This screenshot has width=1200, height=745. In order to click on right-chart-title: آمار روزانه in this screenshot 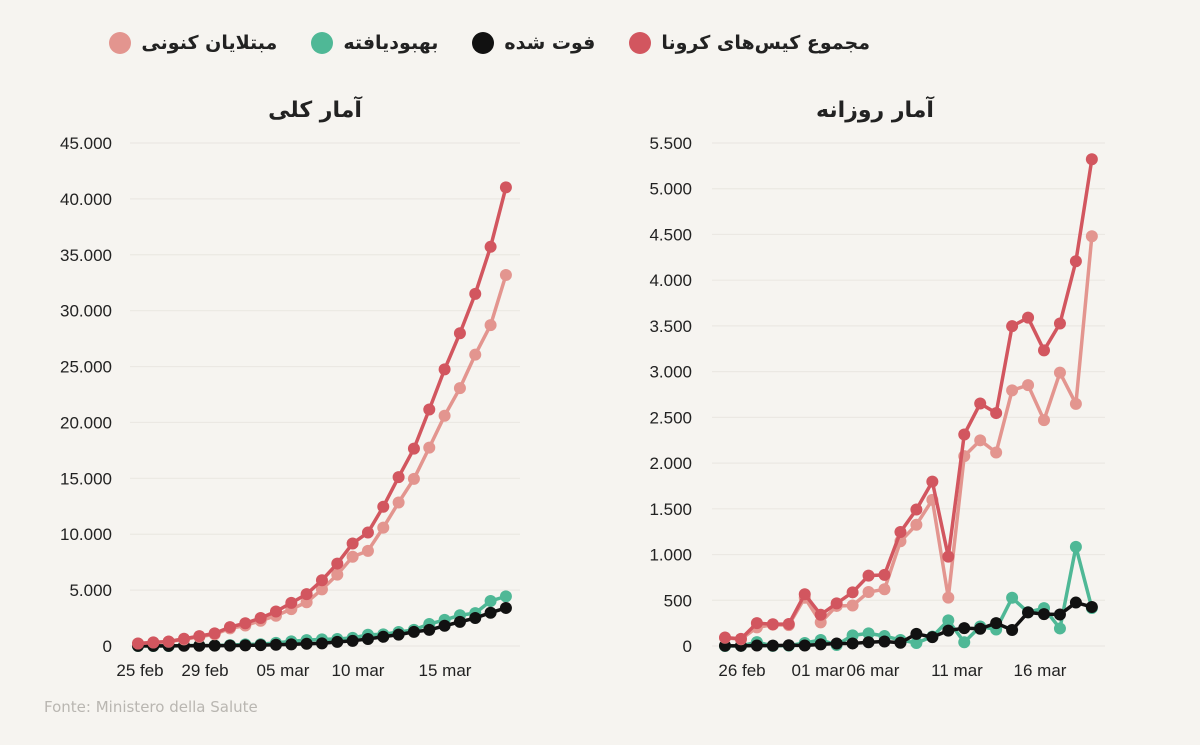, I will do `click(875, 110)`.